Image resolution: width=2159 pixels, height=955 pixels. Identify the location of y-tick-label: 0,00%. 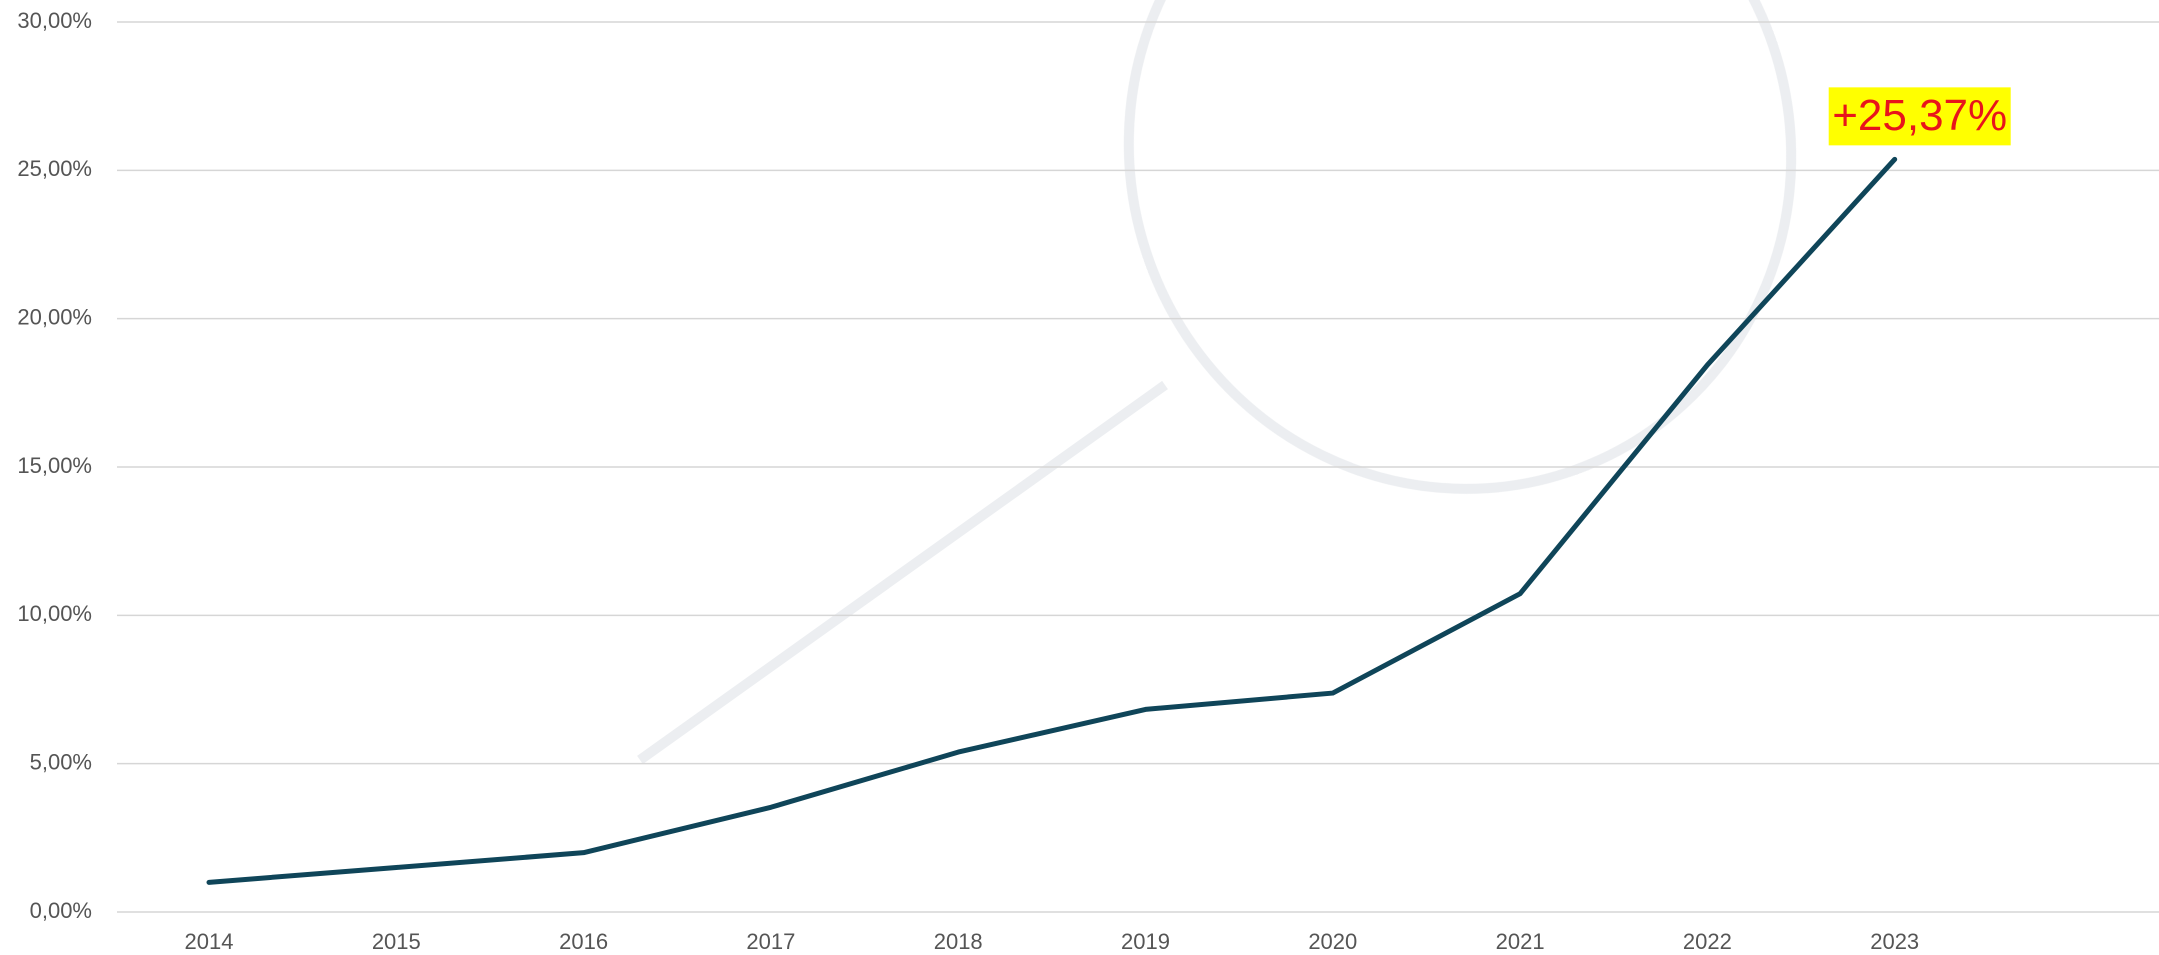
(61, 910).